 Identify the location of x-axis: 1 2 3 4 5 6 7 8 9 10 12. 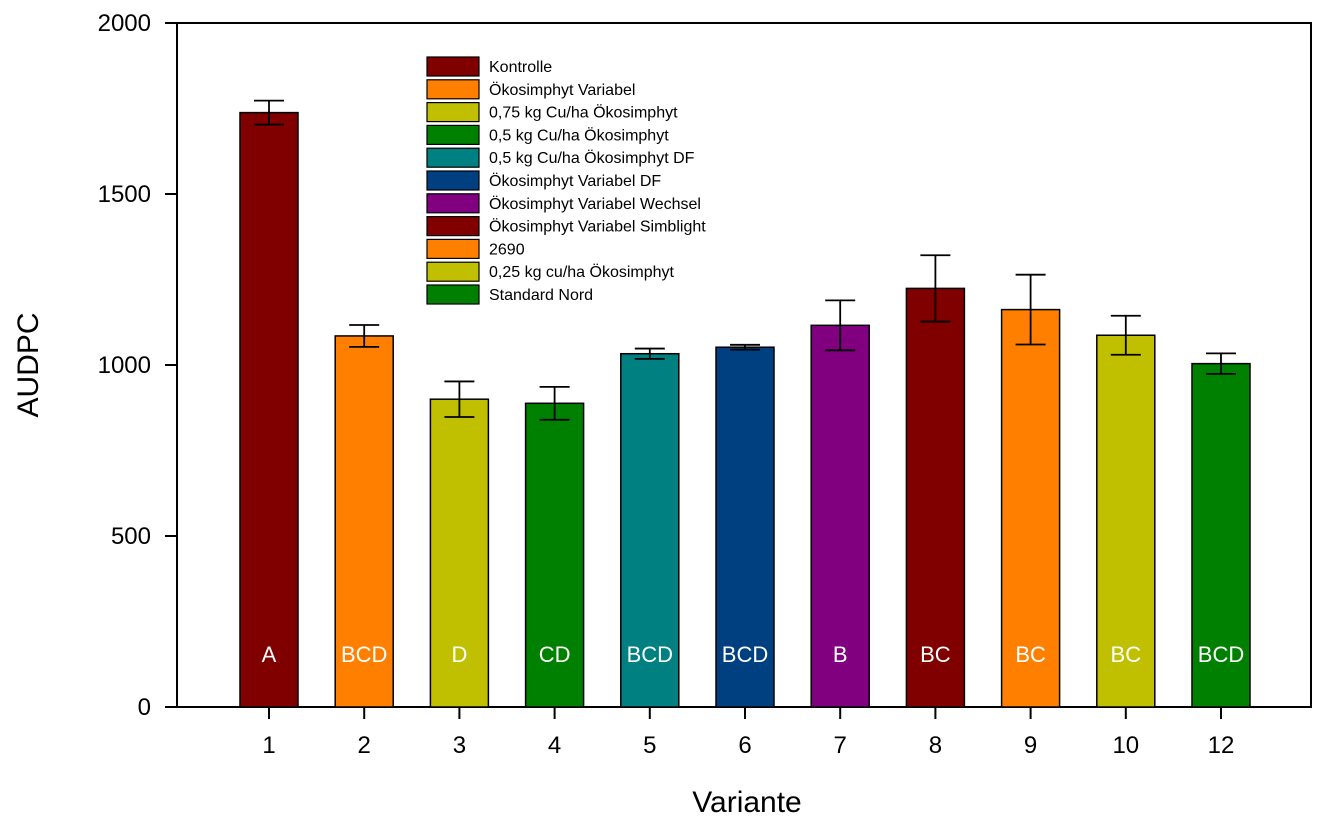
(748, 733).